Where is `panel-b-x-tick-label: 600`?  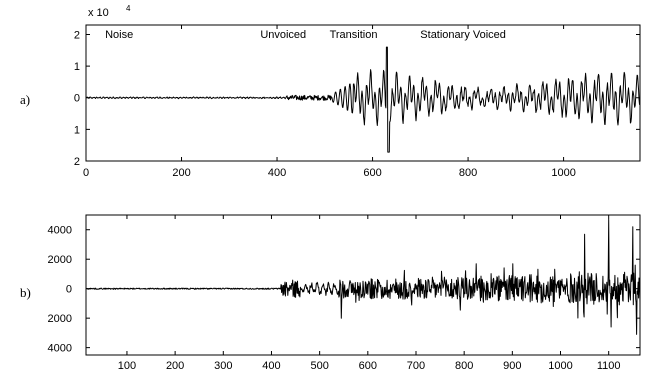
panel-b-x-tick-label: 600 is located at coordinates (368, 366).